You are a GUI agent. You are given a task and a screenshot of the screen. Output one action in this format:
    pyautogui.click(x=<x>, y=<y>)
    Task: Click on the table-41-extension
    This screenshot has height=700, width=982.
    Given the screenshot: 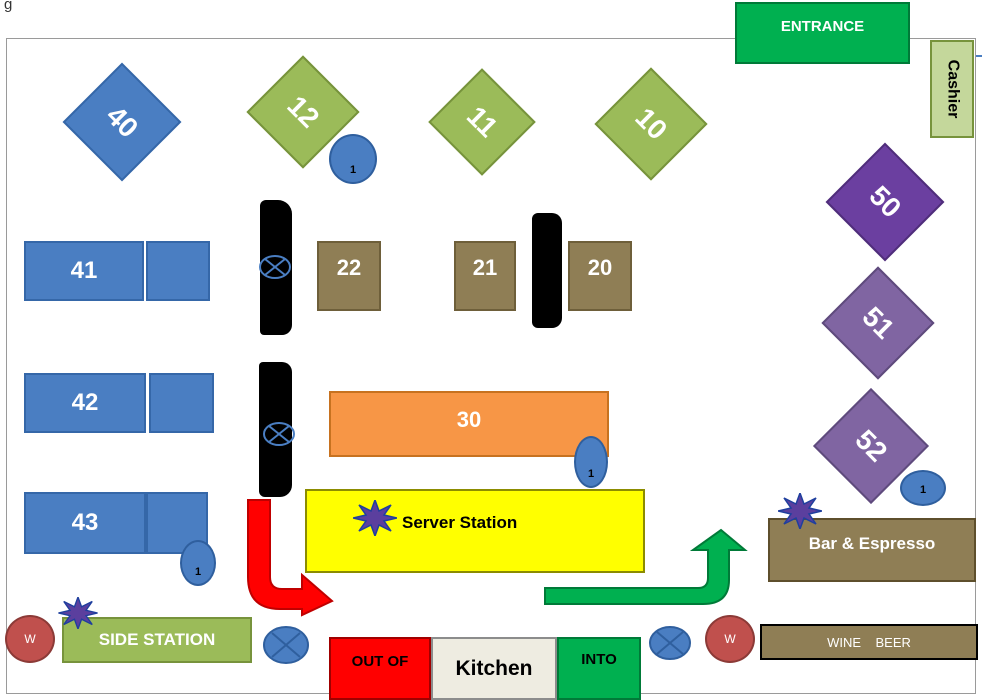 What is the action you would take?
    pyautogui.click(x=178, y=271)
    